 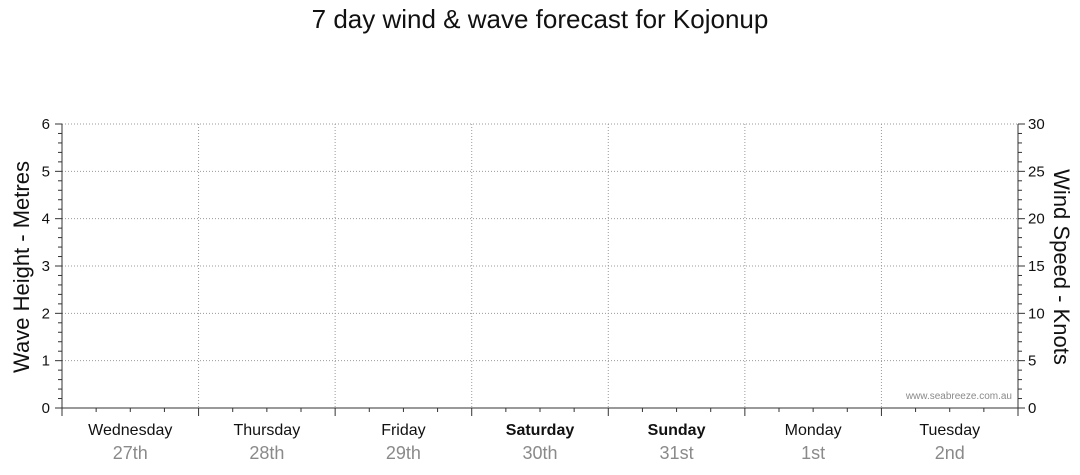 What do you see at coordinates (1032, 408) in the screenshot?
I see `right-tick-label: 0` at bounding box center [1032, 408].